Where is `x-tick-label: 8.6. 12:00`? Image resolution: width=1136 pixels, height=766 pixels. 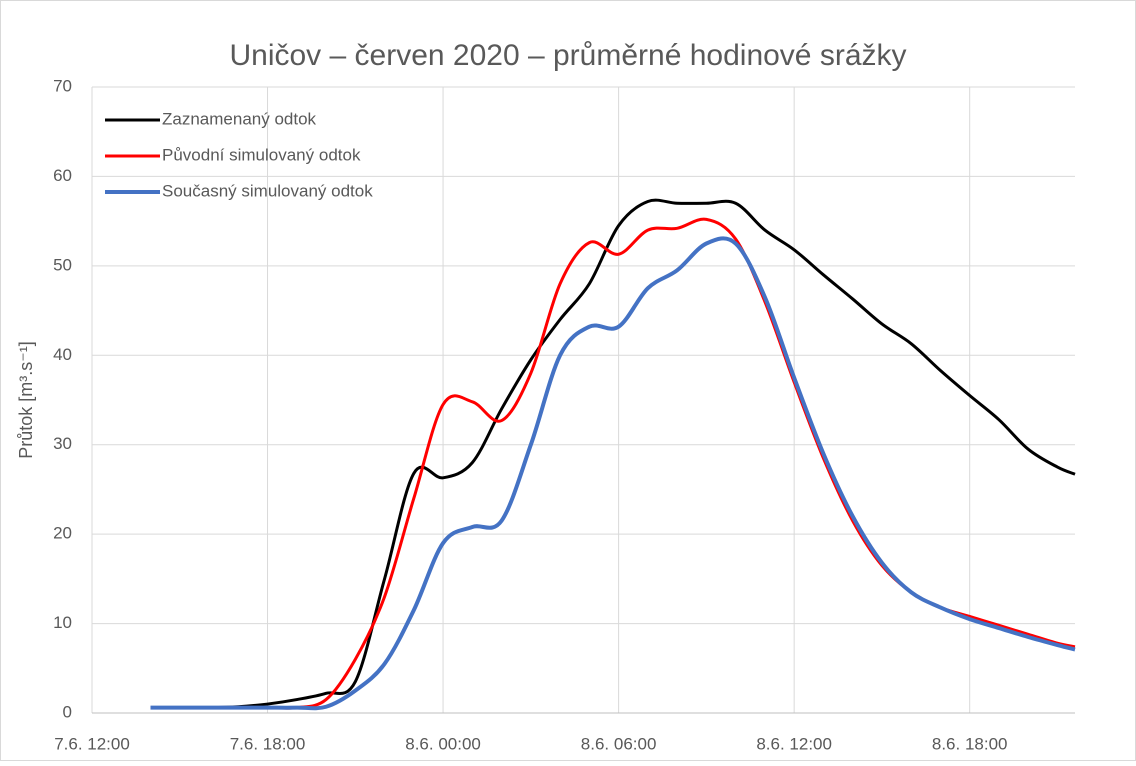
x-tick-label: 8.6. 12:00 is located at coordinates (794, 743).